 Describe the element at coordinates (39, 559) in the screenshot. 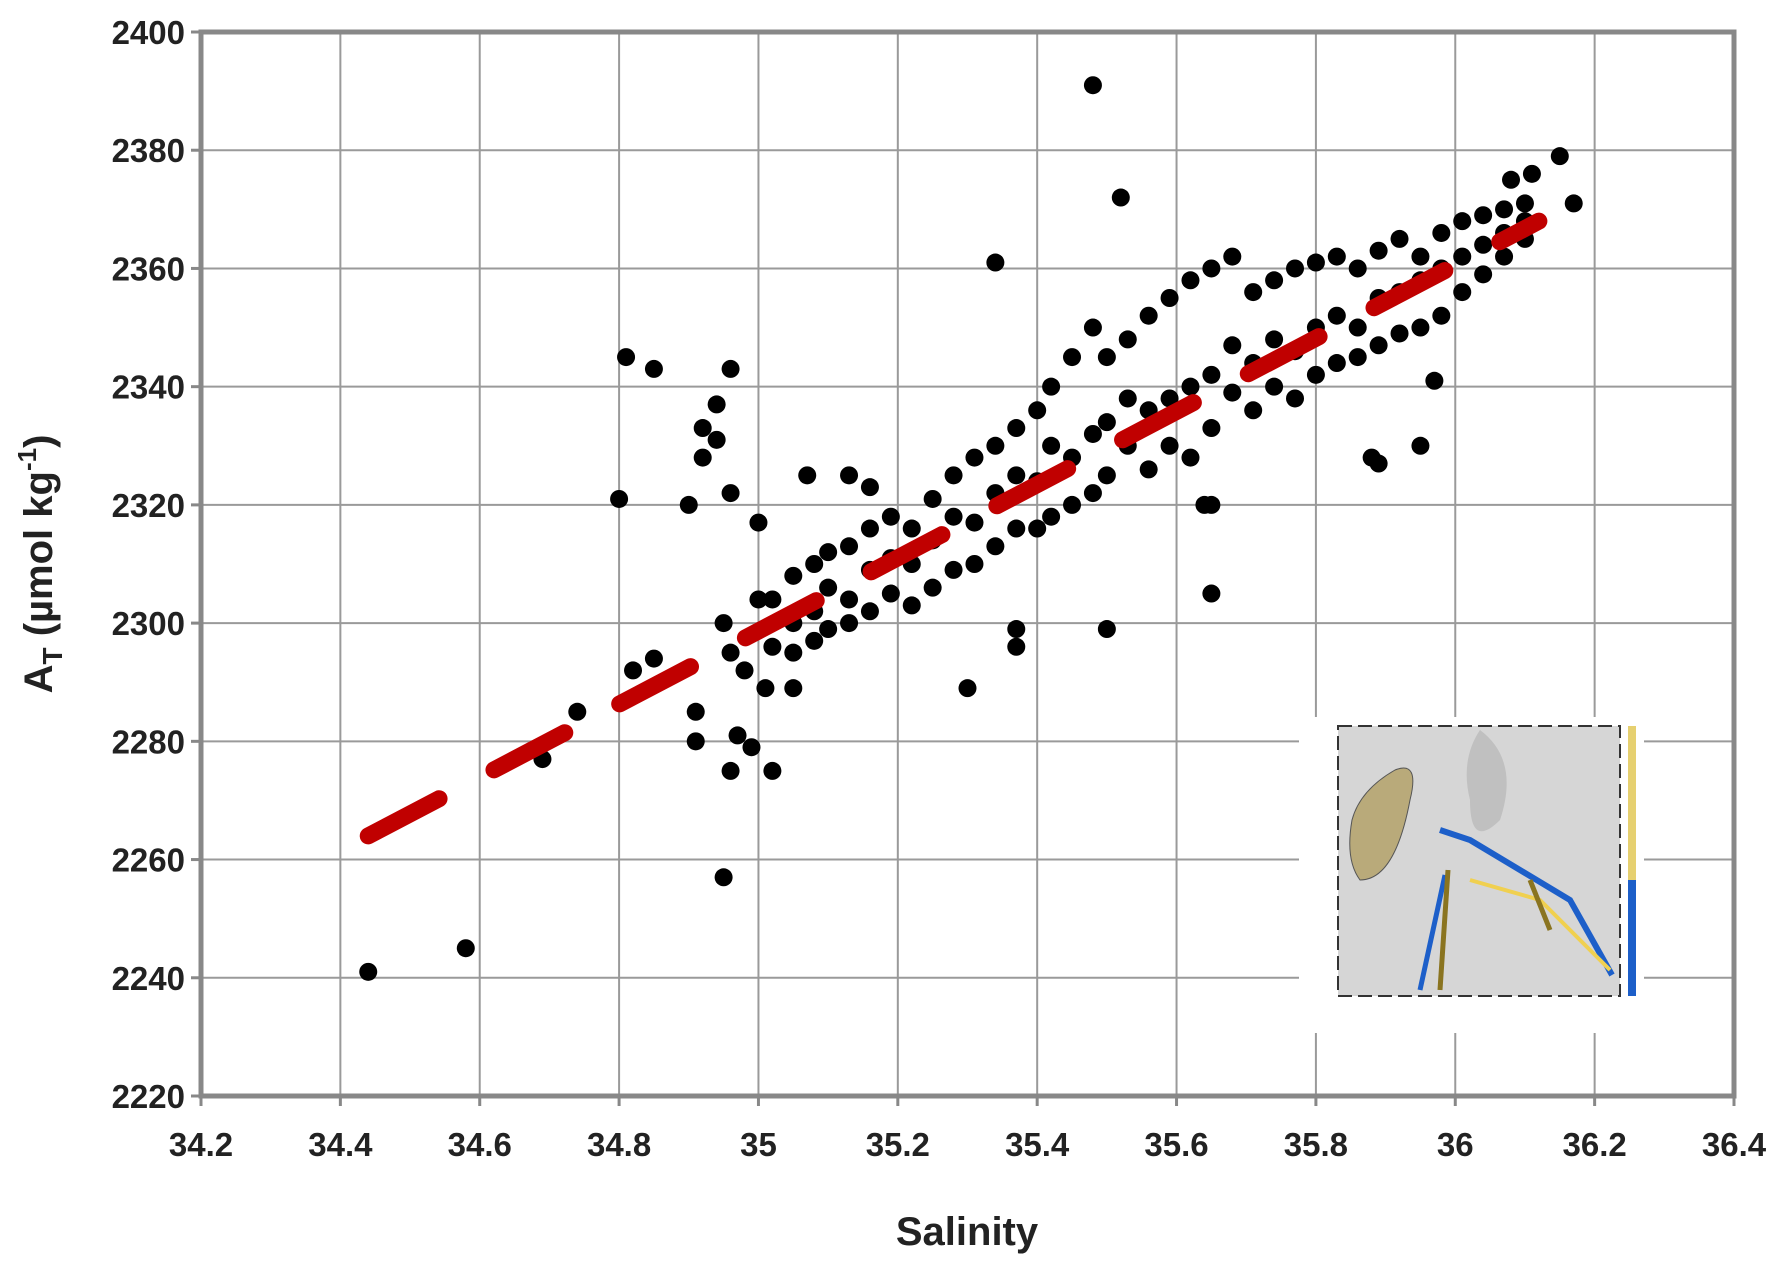

I see `y-label-unit: (µmol kg` at that location.